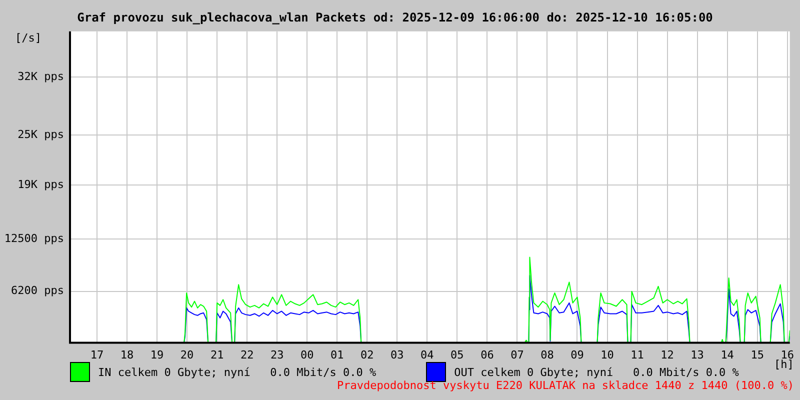  Describe the element at coordinates (277, 355) in the screenshot. I see `x-tick-label: 23` at that location.